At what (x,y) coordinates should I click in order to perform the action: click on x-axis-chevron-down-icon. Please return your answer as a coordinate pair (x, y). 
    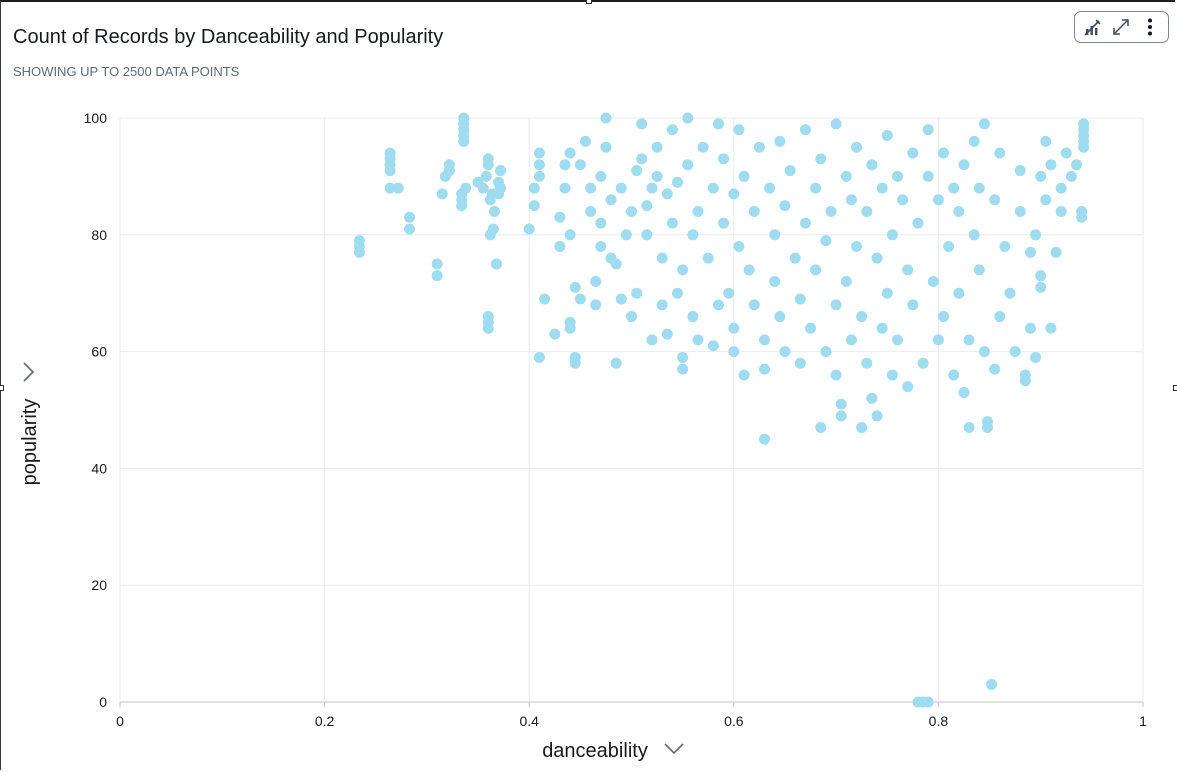
    Looking at the image, I should click on (674, 749).